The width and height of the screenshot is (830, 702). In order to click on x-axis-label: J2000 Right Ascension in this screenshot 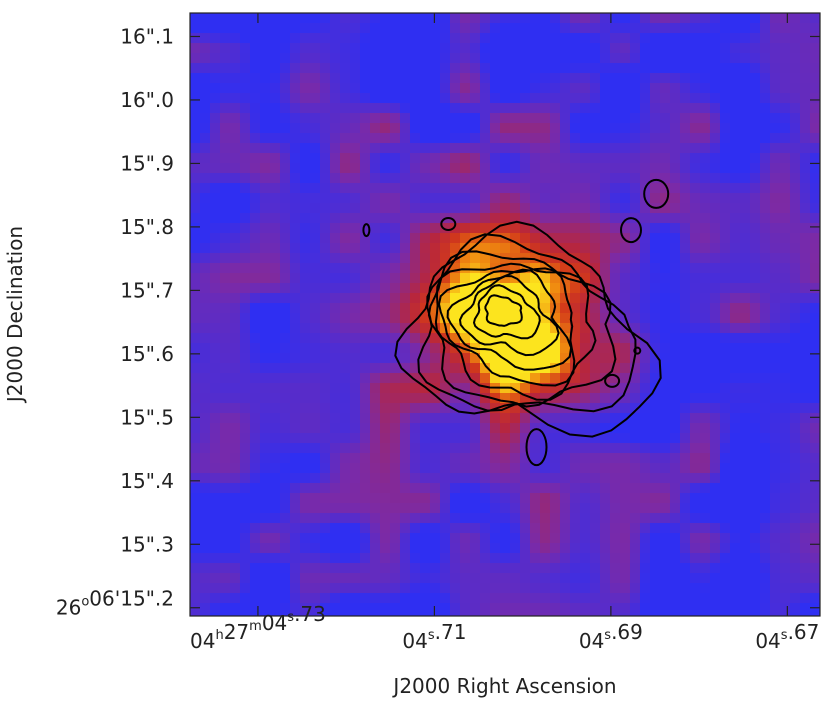, I will do `click(503, 686)`.